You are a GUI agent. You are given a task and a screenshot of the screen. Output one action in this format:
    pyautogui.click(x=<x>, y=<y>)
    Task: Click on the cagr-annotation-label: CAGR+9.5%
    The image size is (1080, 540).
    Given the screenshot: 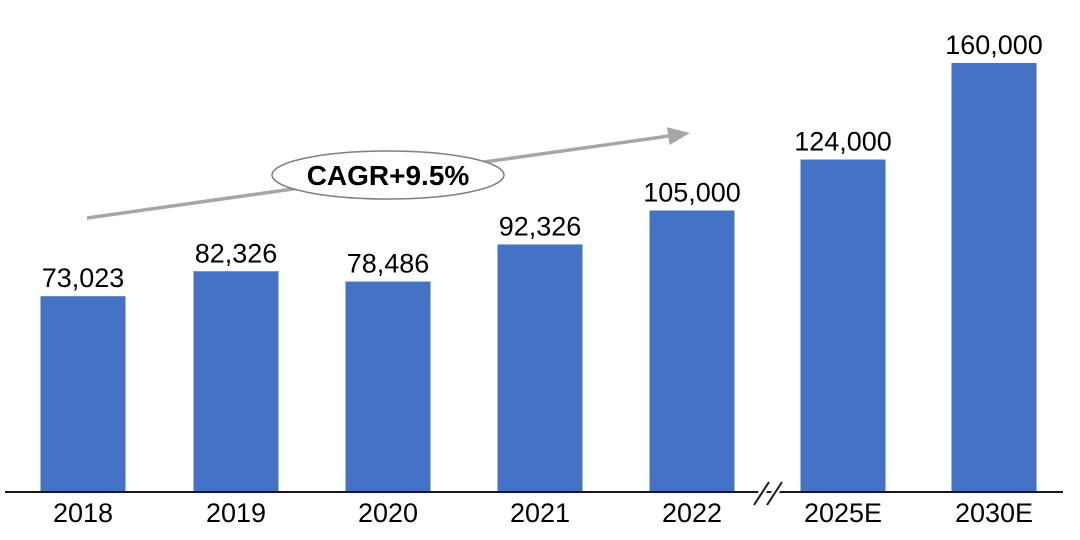 What is the action you would take?
    pyautogui.click(x=388, y=175)
    